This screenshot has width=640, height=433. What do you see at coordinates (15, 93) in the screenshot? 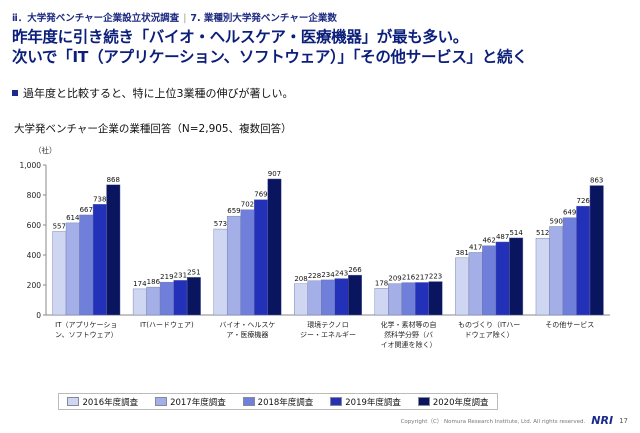
I see `bullet-square-icon` at bounding box center [15, 93].